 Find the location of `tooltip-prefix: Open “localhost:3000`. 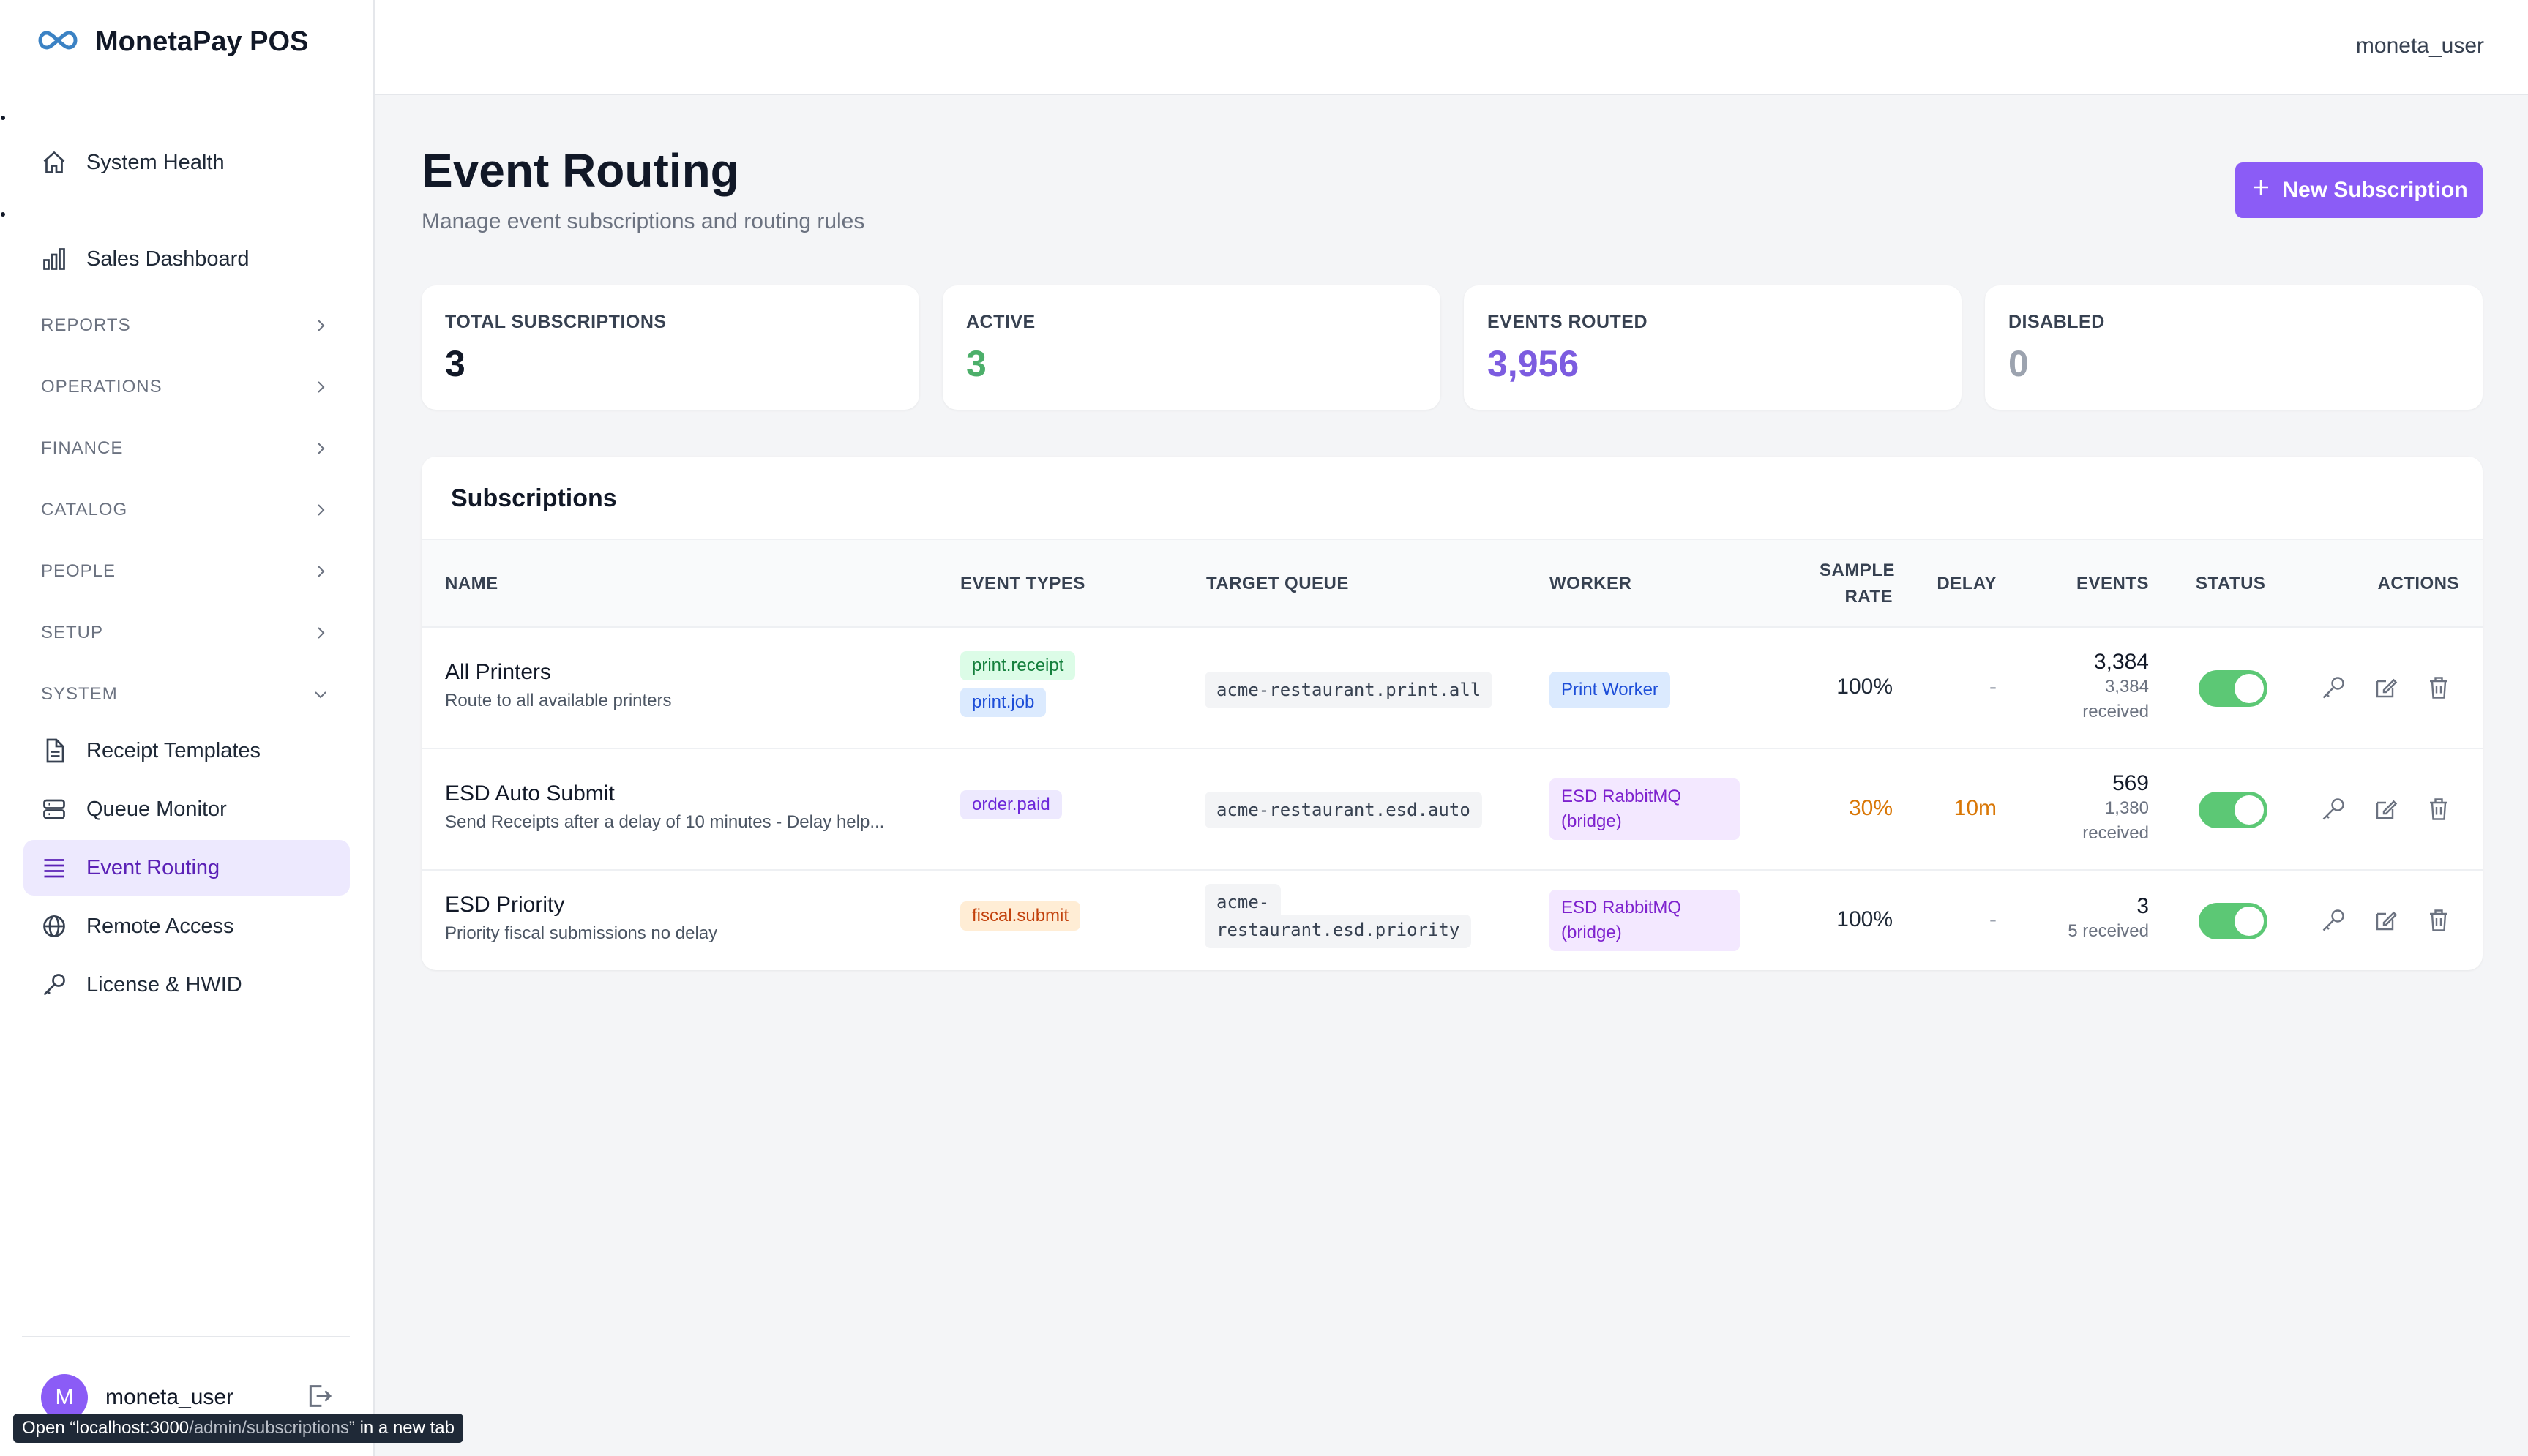

tooltip-prefix: Open “localhost:3000 is located at coordinates (106, 1428).